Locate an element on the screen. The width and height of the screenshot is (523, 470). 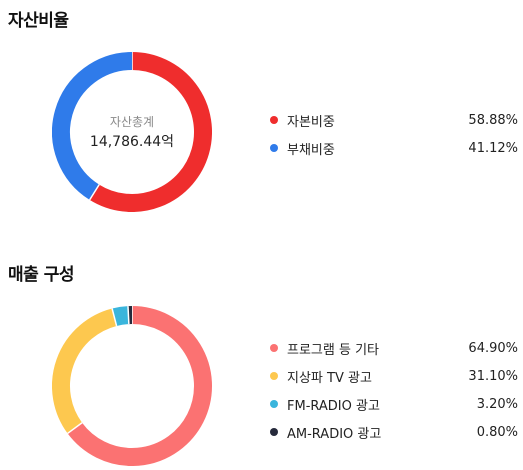
sales-composition-title: 매출 구성 is located at coordinates (41, 275).